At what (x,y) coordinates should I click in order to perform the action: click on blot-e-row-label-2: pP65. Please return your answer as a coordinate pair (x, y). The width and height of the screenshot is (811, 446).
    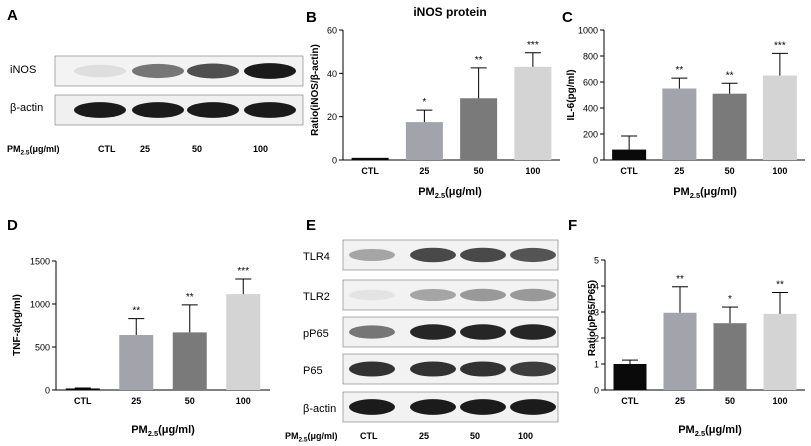
    Looking at the image, I should click on (316, 334).